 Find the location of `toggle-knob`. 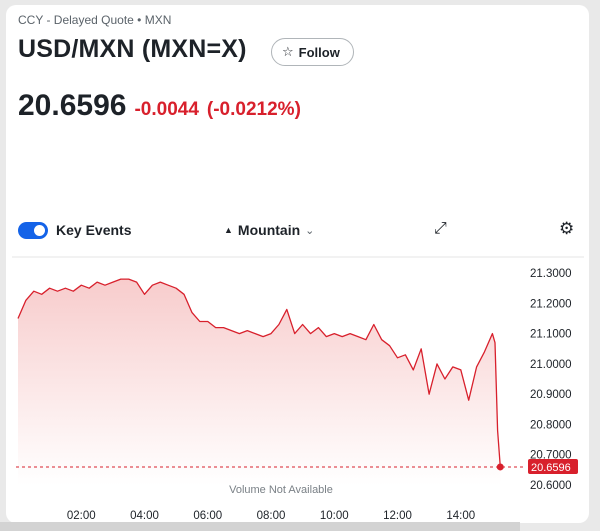

toggle-knob is located at coordinates (39, 230).